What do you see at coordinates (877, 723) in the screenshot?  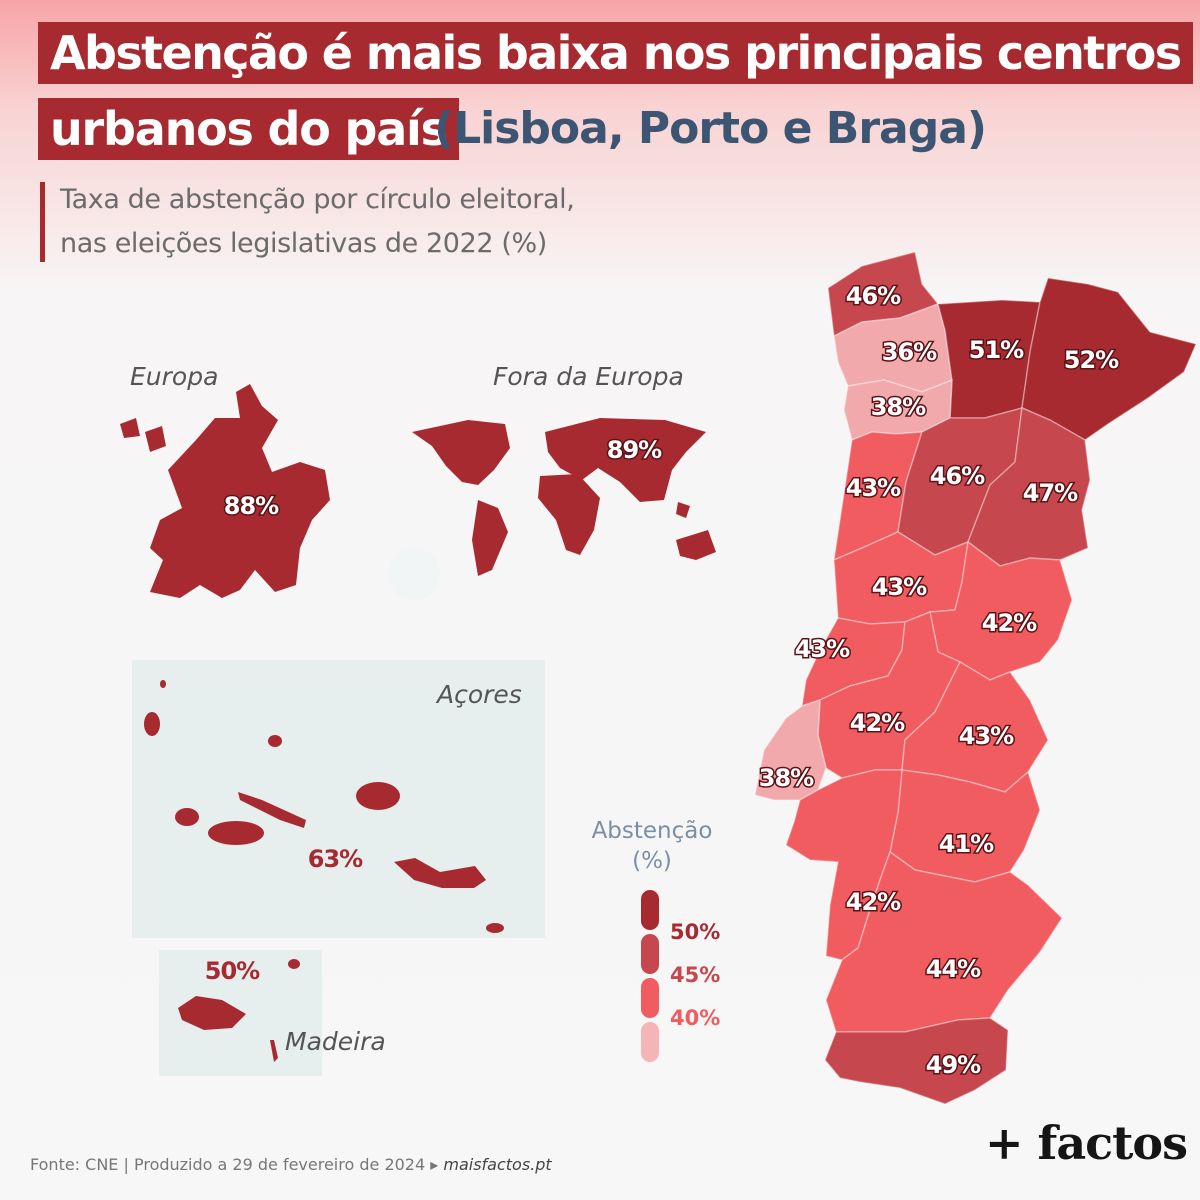 I see `value-santarem: 42%` at bounding box center [877, 723].